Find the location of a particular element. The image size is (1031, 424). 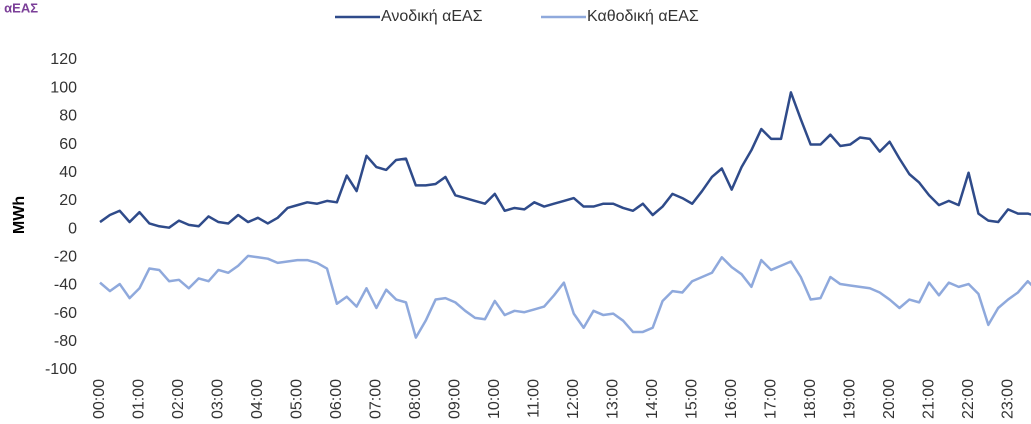

y-tick-label: -20 is located at coordinates (65, 256).